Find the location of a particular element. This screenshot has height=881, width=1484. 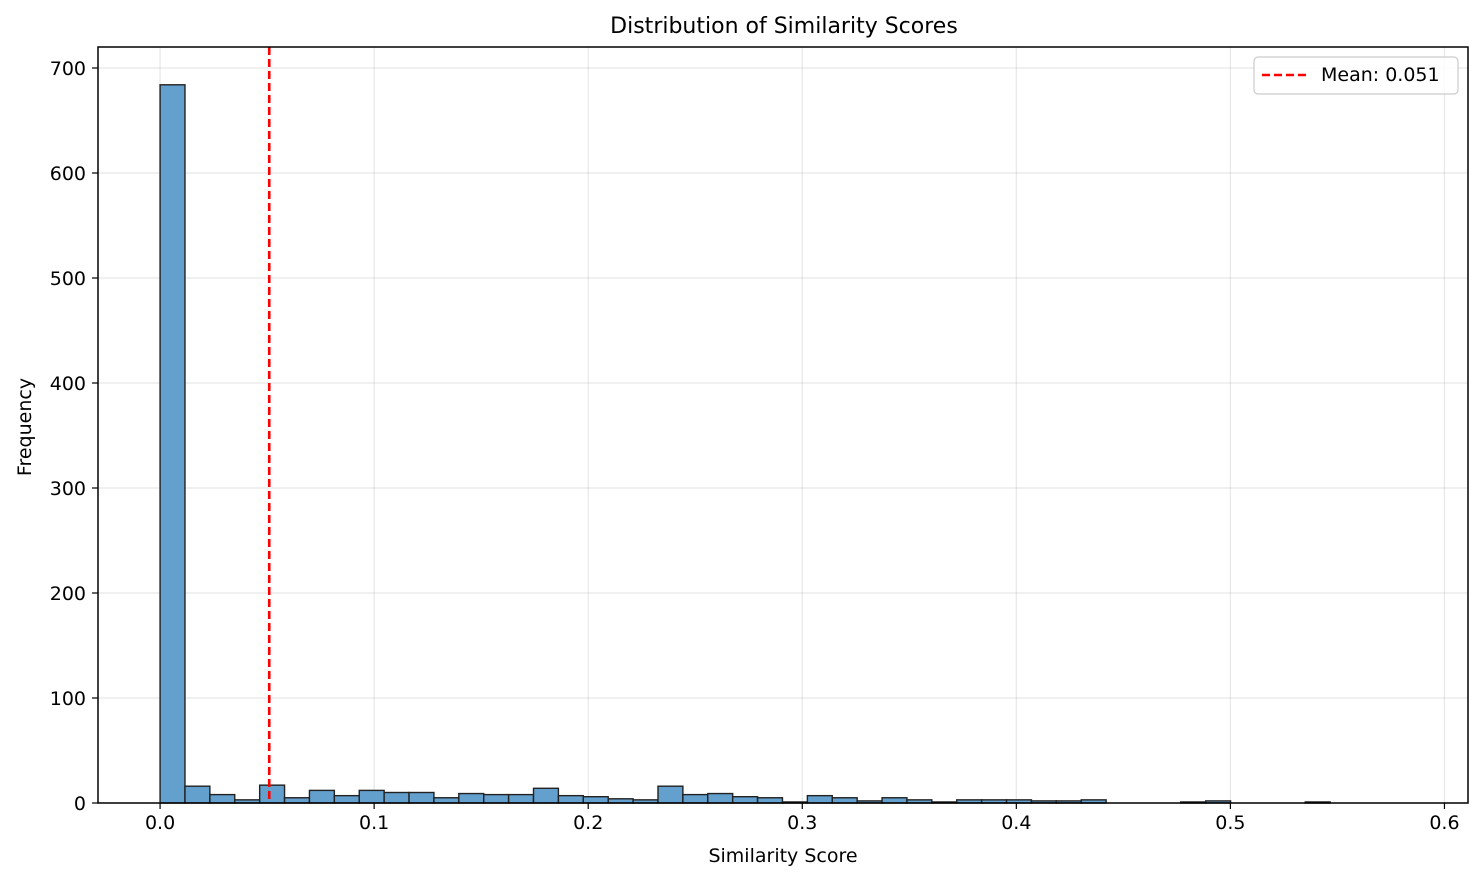

x-axis-label: Similarity Score is located at coordinates (782, 856).